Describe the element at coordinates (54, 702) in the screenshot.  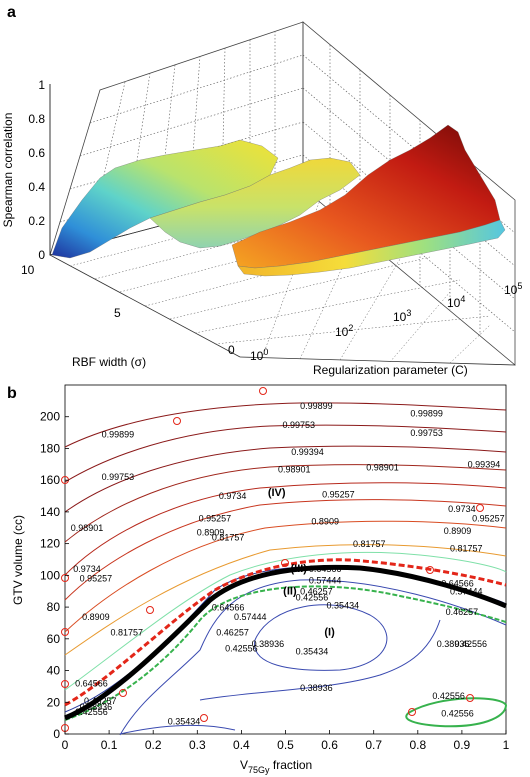
I see `y-tick-label: 20` at that location.